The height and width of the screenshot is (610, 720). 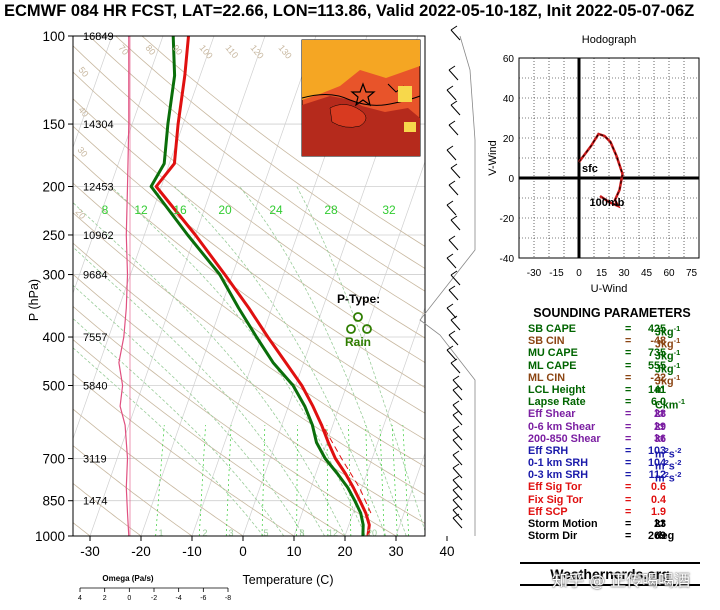 I want to click on hodograph-trace-overlay, so click(x=601, y=170).